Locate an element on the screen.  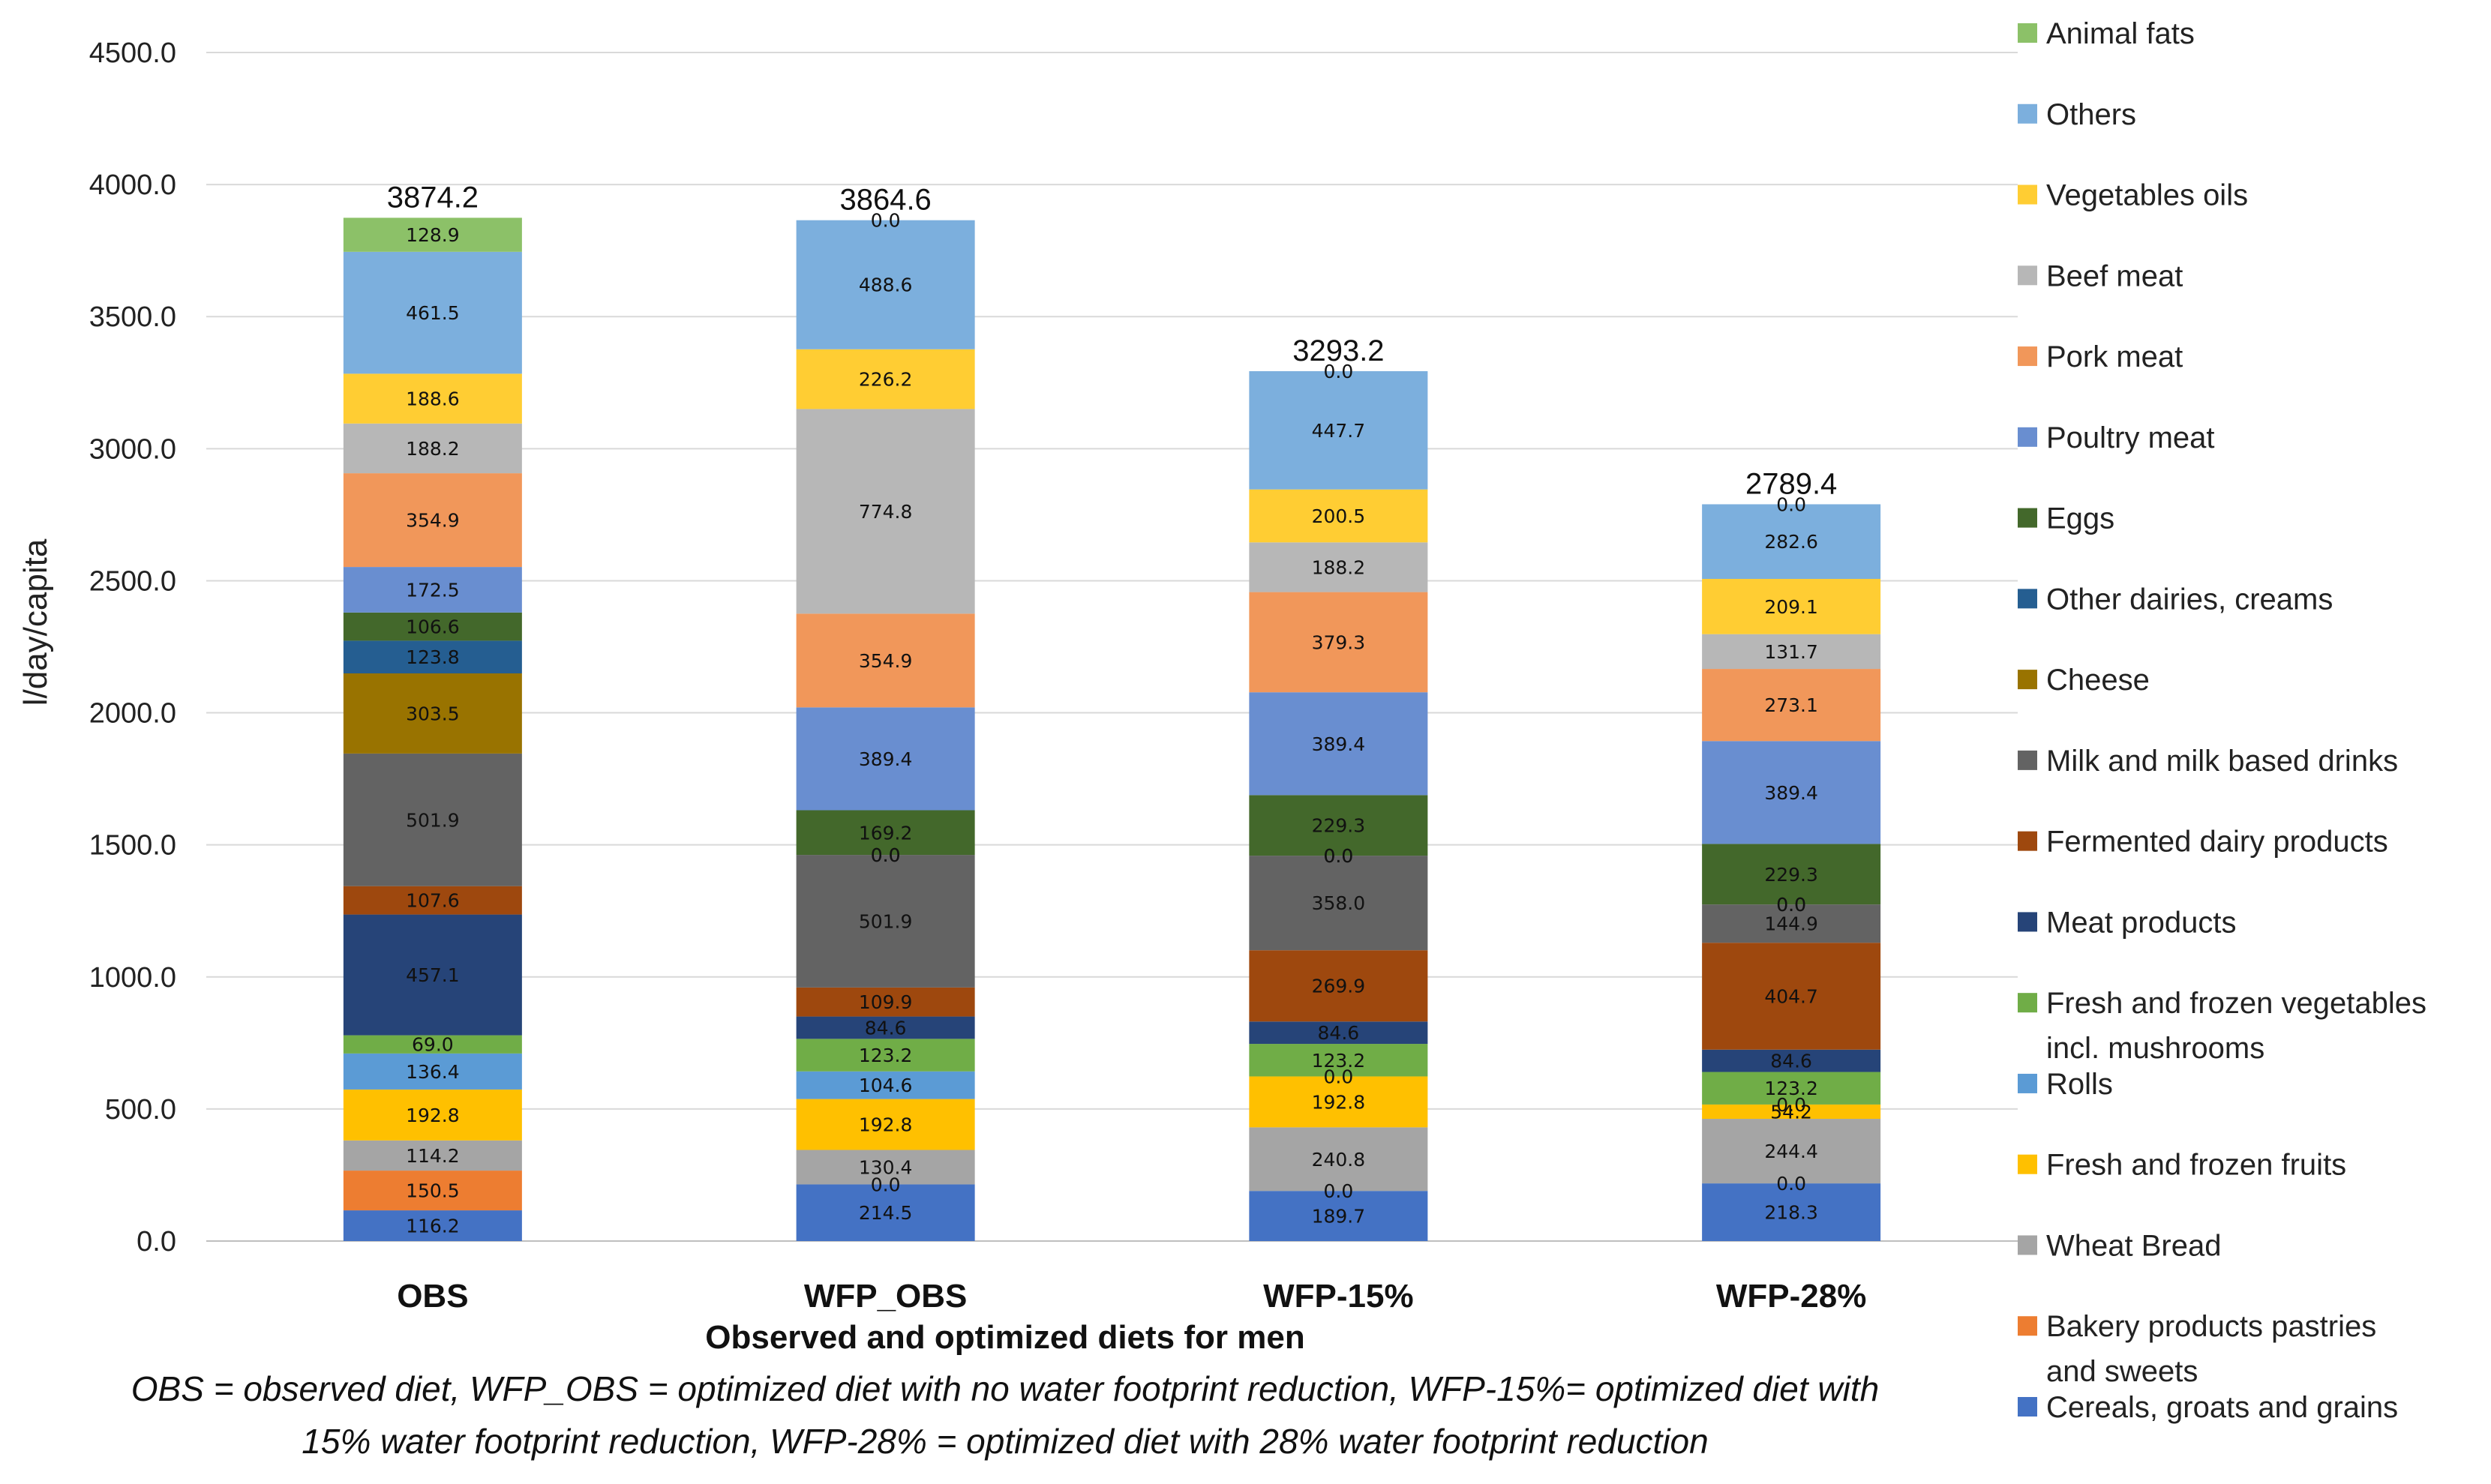
bar-segment-obs-wheat-bread is located at coordinates (432, 1155).